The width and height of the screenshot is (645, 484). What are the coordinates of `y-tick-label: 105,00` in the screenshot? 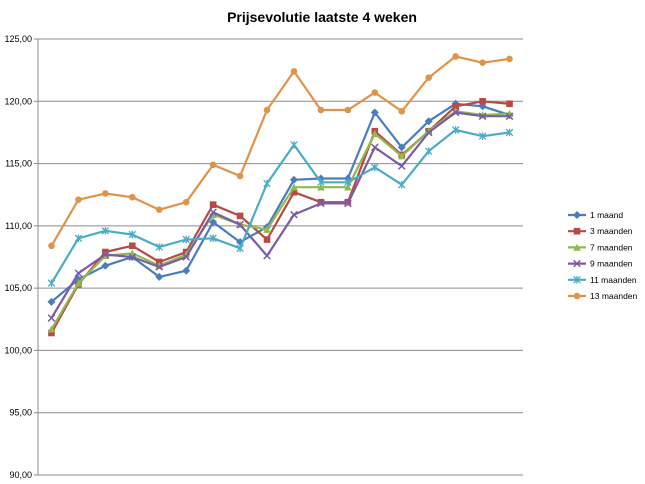 It's located at (18, 288).